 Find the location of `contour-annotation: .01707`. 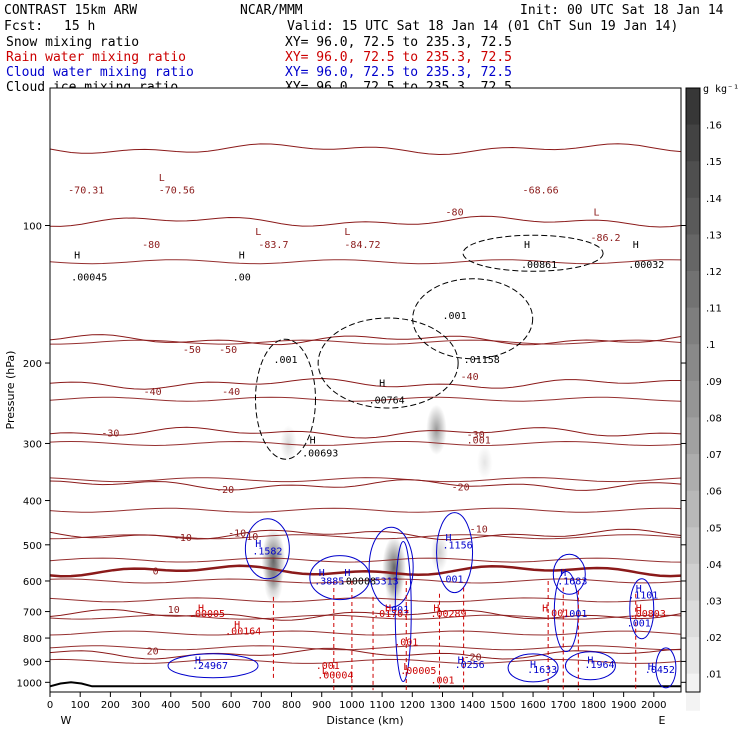

contour-annotation: .01707 is located at coordinates (391, 614).